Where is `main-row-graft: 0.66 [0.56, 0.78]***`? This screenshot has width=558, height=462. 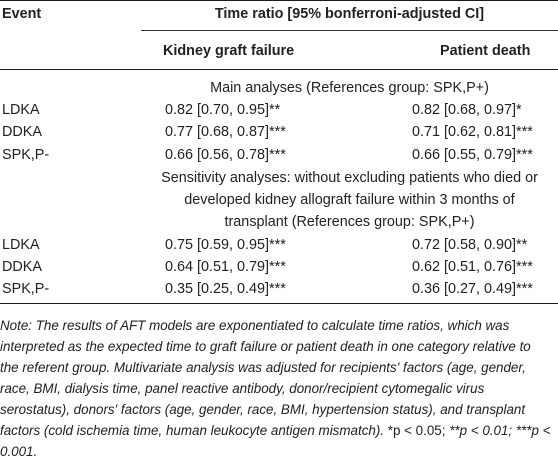 main-row-graft: 0.66 [0.56, 0.78]*** is located at coordinates (225, 155).